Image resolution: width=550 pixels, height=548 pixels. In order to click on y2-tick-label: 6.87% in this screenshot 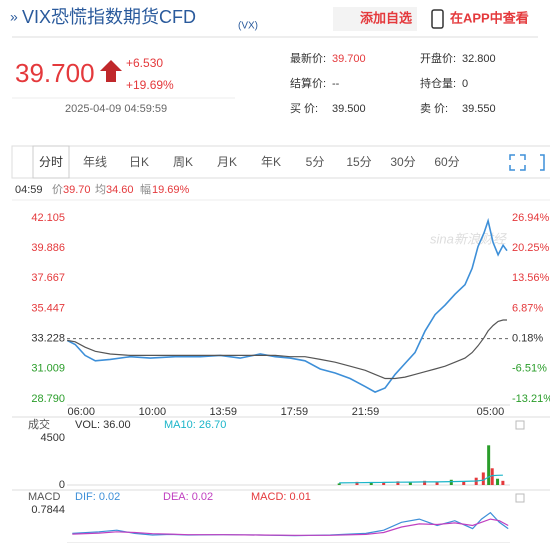, I will do `click(527, 308)`.